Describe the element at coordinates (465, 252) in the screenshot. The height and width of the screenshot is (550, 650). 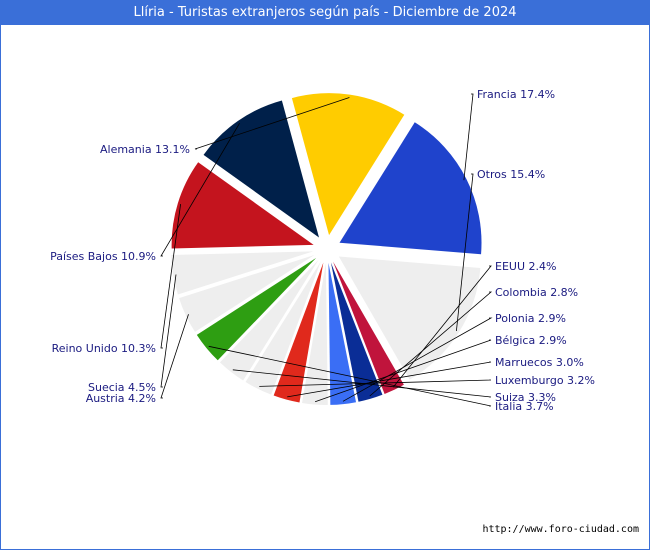
I see `leader-line-otros` at that location.